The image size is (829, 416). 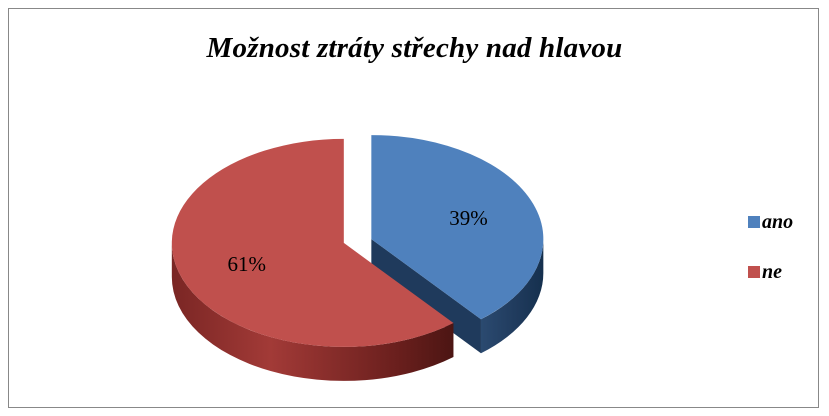 What do you see at coordinates (357, 241) in the screenshot?
I see `labels-layer: 39% 61%` at bounding box center [357, 241].